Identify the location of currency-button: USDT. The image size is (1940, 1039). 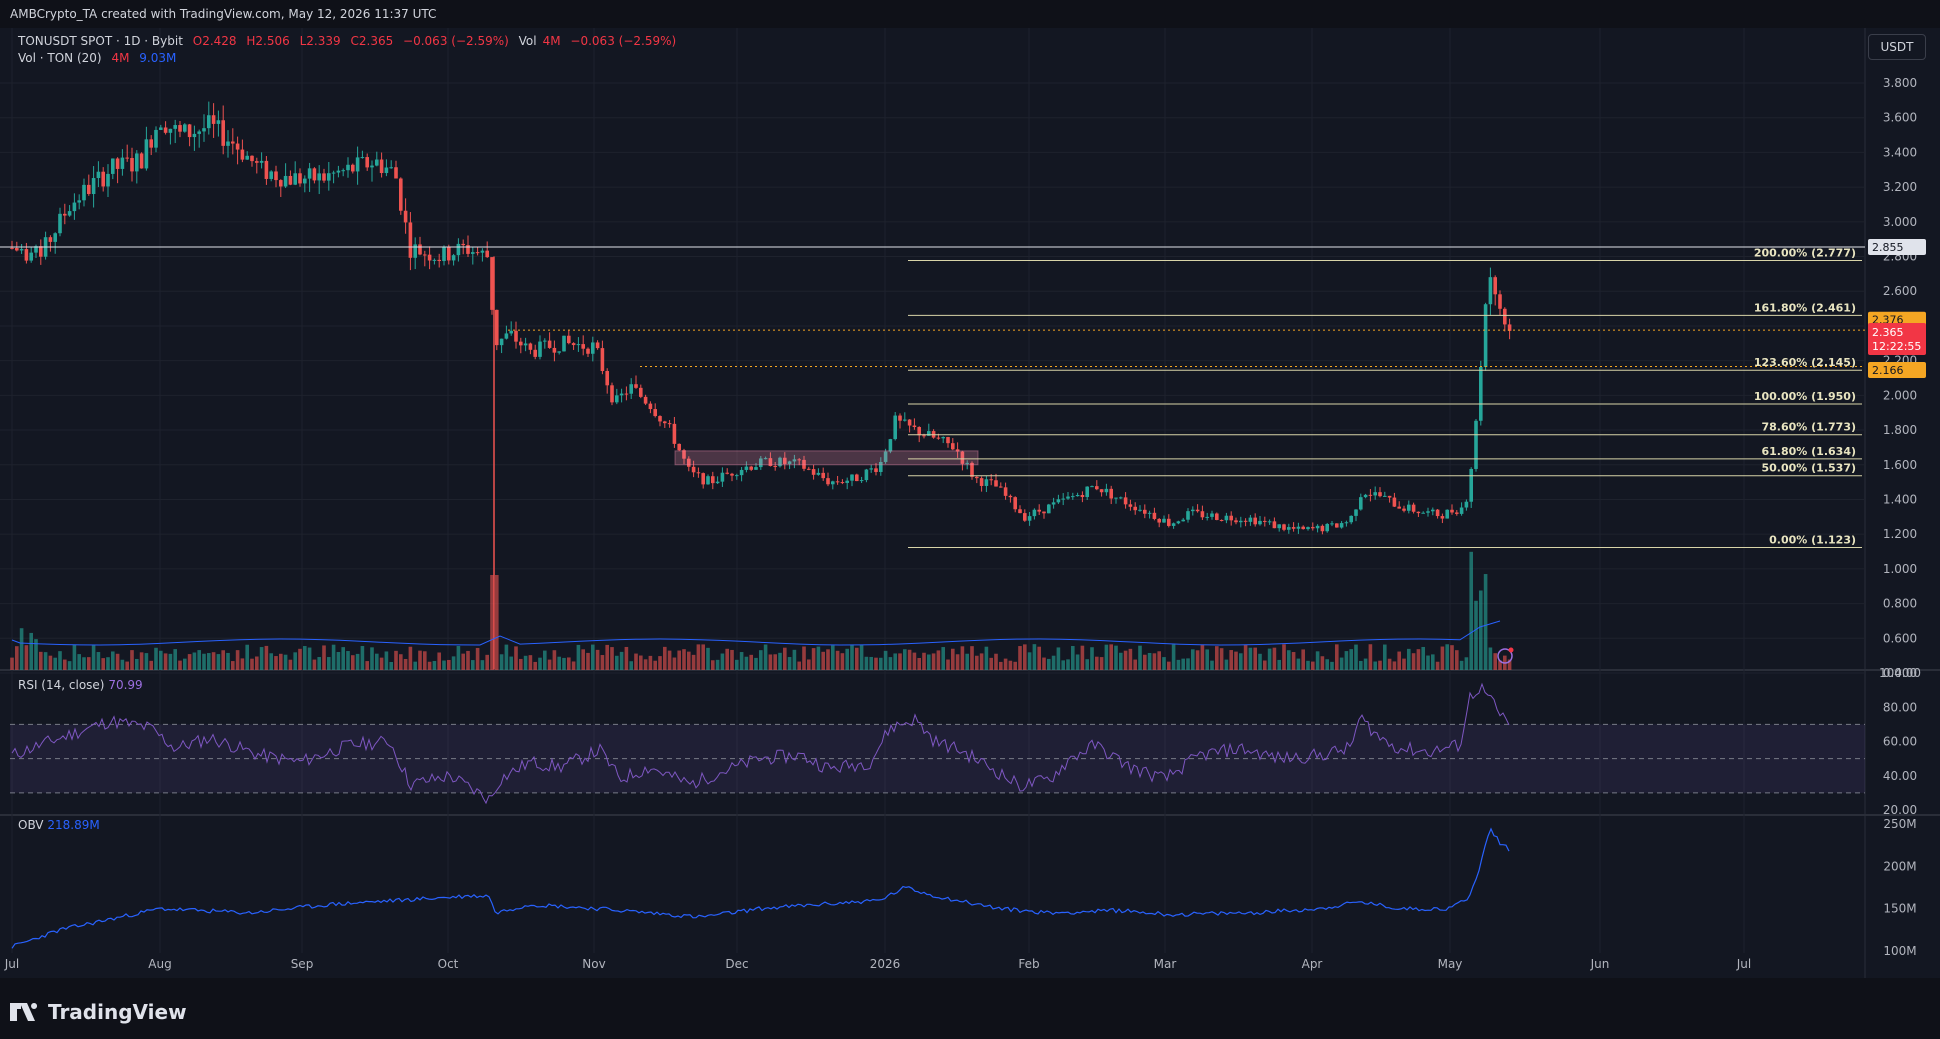
(1897, 47).